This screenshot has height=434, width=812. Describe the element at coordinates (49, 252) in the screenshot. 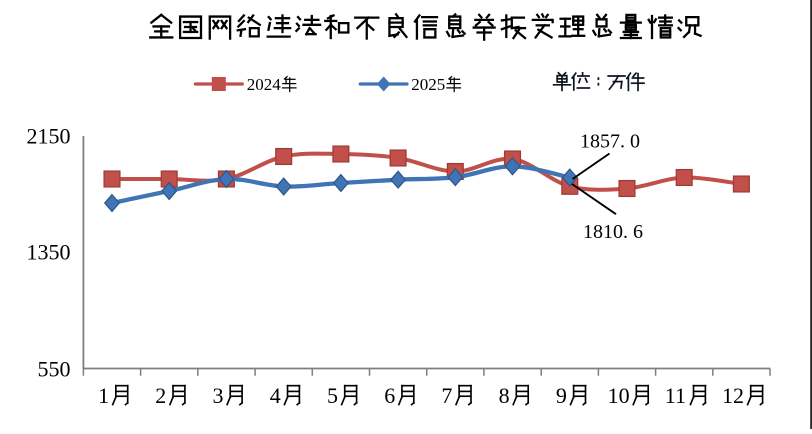

I see `svg-text: 1350` at that location.